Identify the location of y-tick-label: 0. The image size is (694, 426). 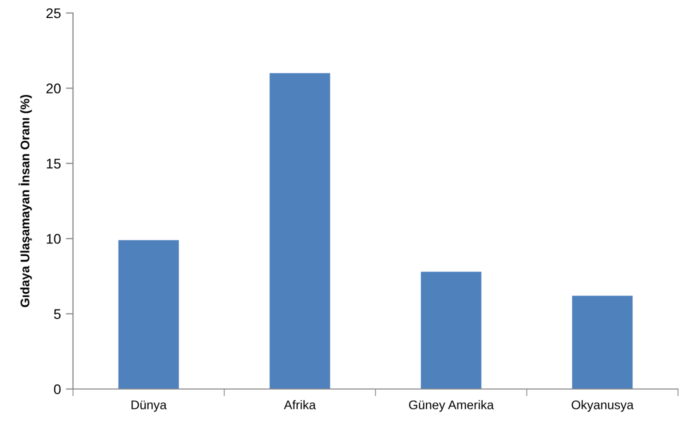
(57, 389).